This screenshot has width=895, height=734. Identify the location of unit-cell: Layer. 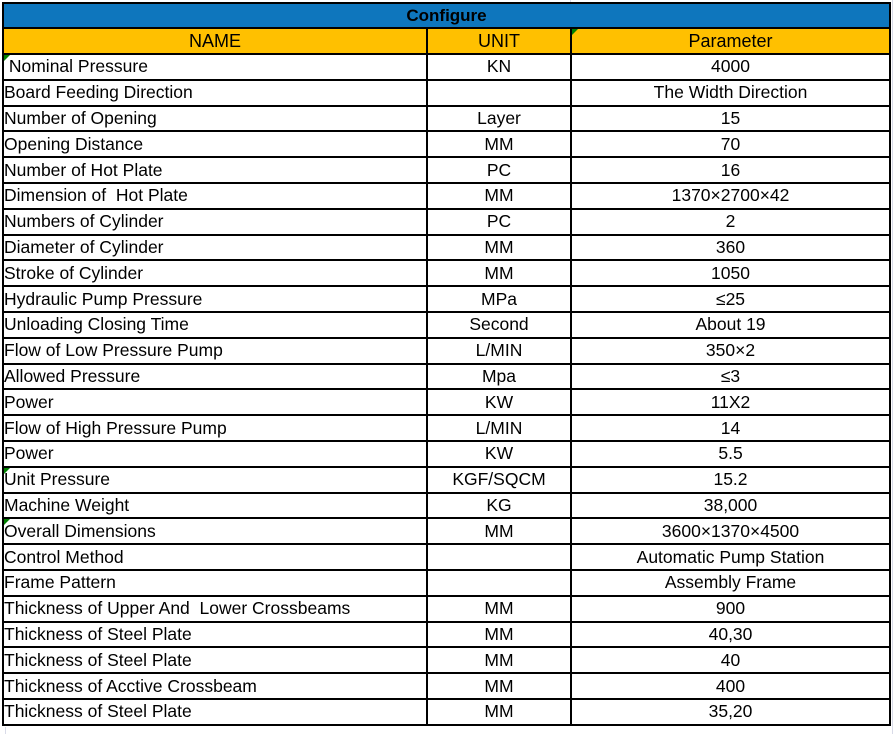
(499, 118).